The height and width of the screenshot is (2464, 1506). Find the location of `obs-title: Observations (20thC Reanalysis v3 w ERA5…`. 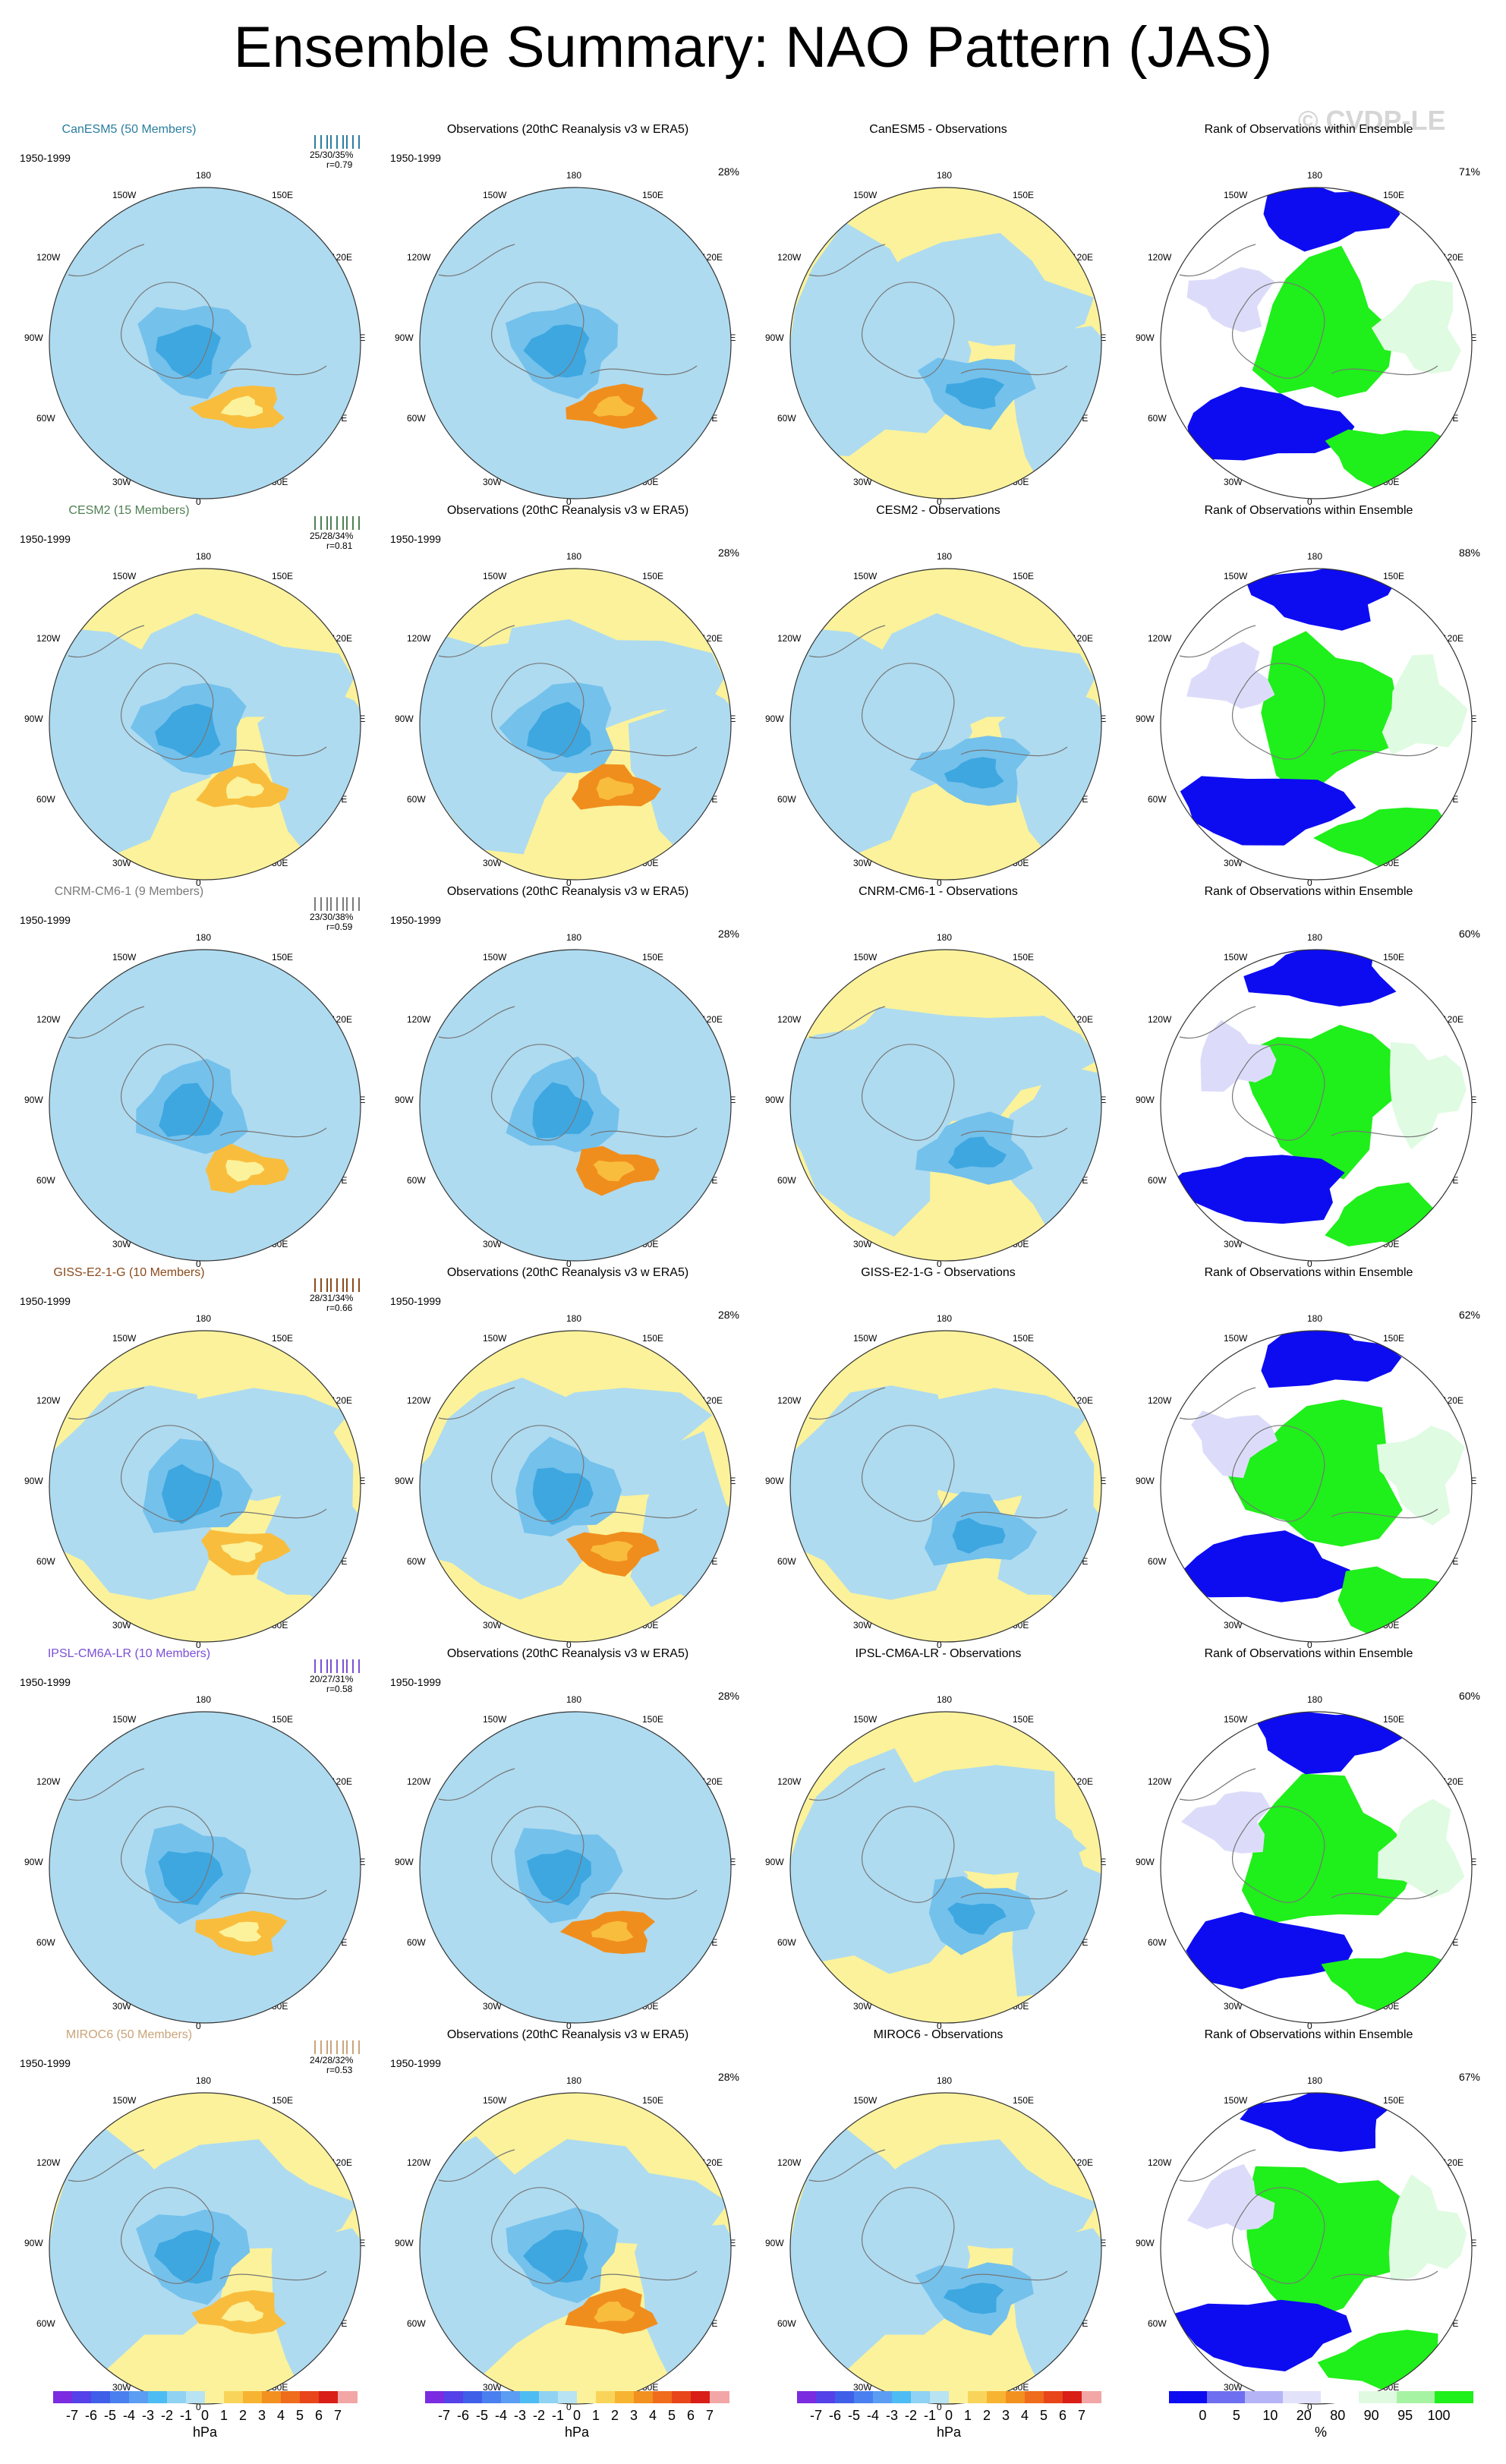

obs-title: Observations (20thC Reanalysis v3 w ERA5… is located at coordinates (567, 892).